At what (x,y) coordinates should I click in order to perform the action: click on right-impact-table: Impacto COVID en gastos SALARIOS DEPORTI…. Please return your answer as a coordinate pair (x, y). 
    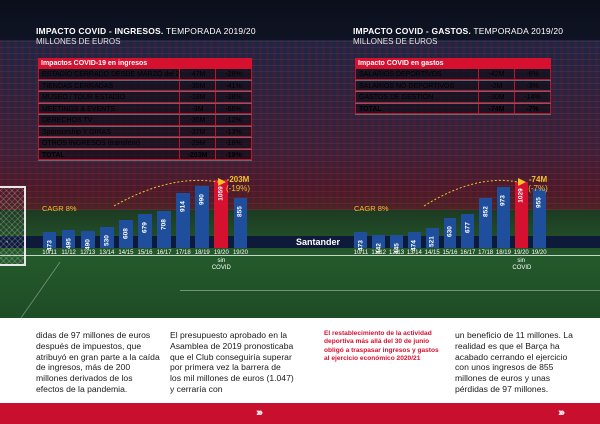
    Looking at the image, I should click on (453, 86).